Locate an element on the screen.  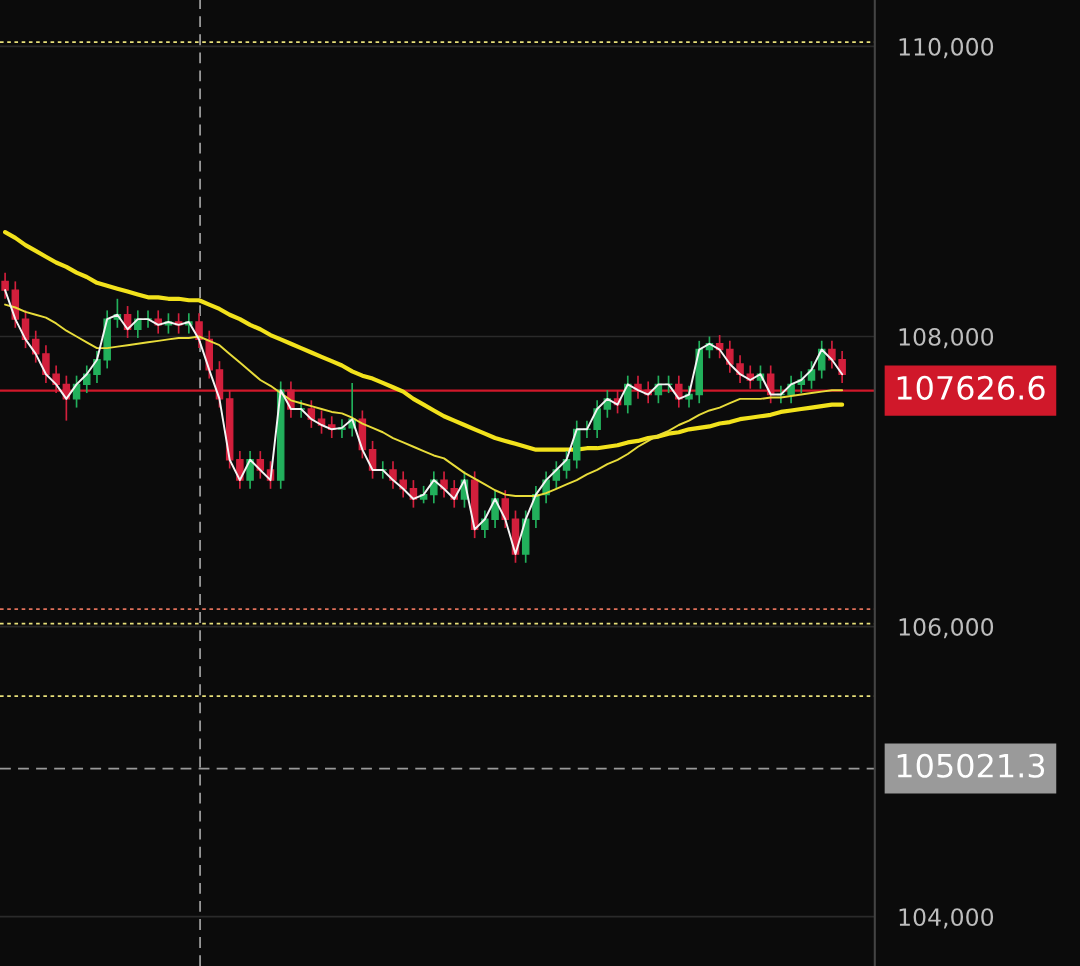
y-tick-label: 106,000 is located at coordinates (946, 628).